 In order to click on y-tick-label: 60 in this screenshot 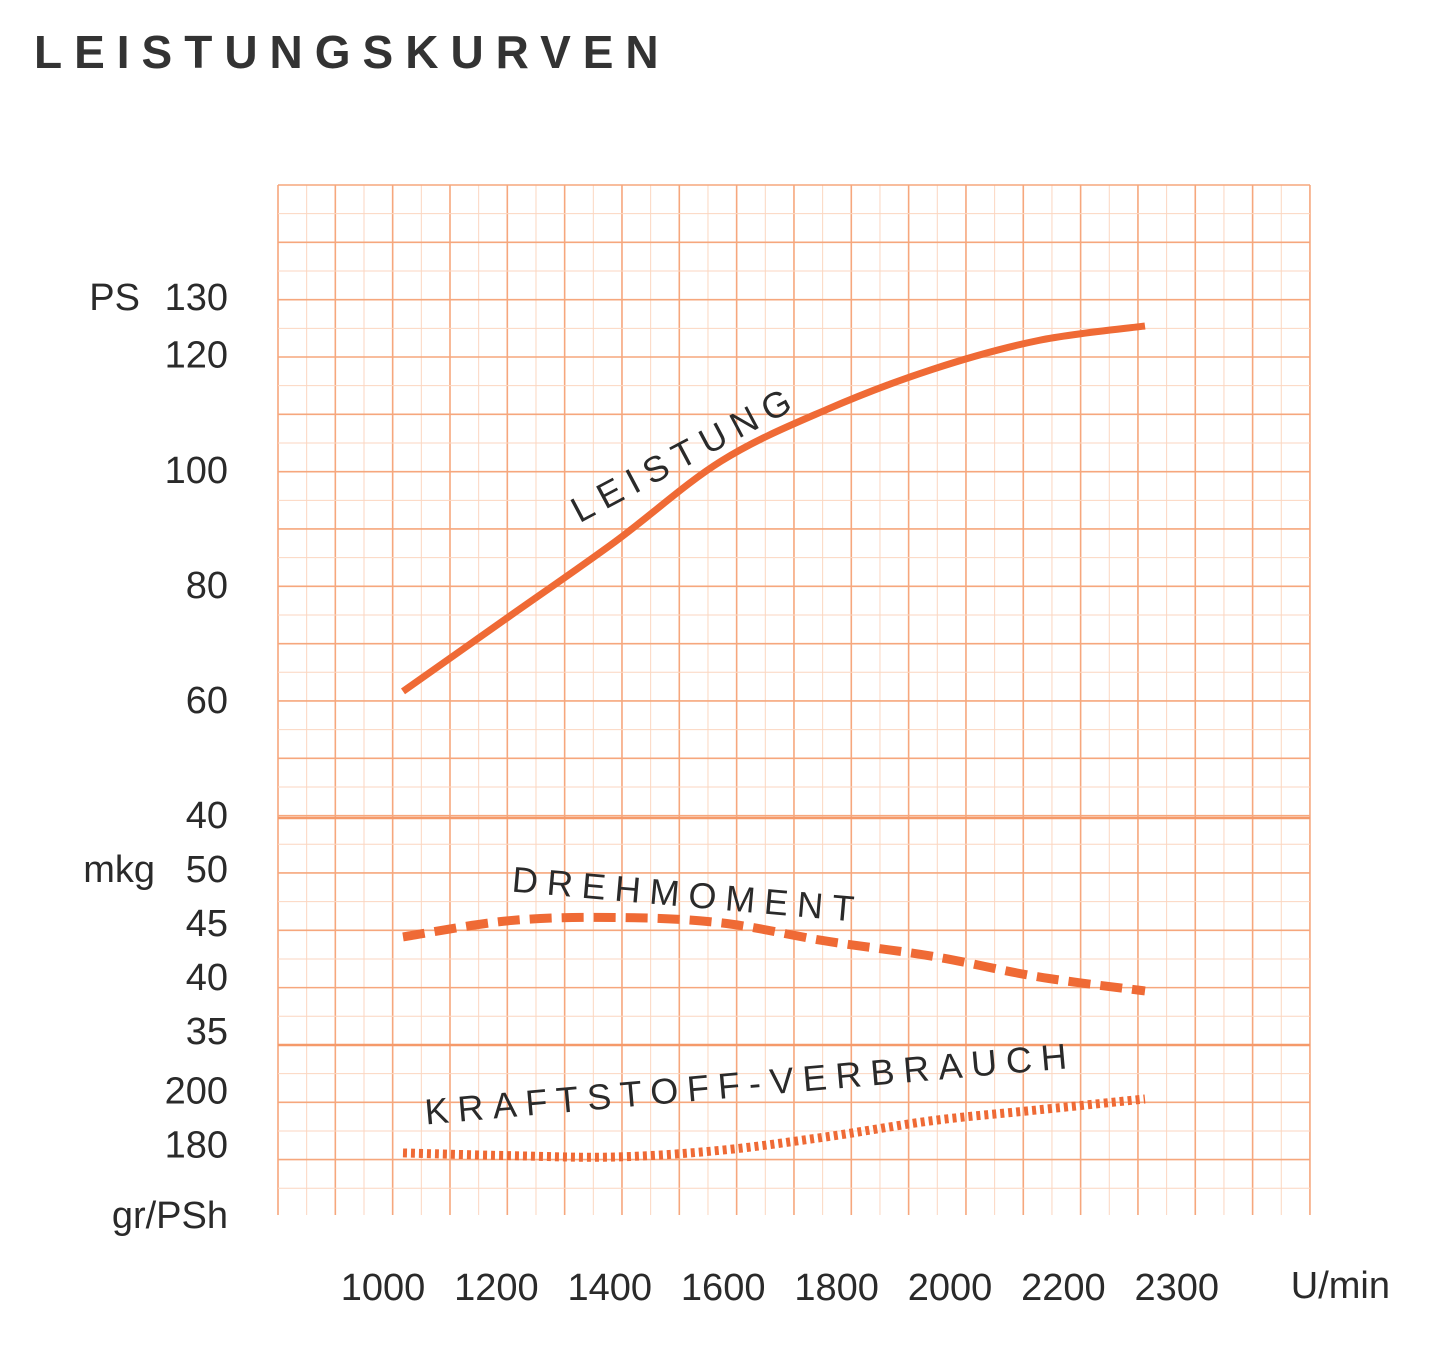, I will do `click(207, 701)`.